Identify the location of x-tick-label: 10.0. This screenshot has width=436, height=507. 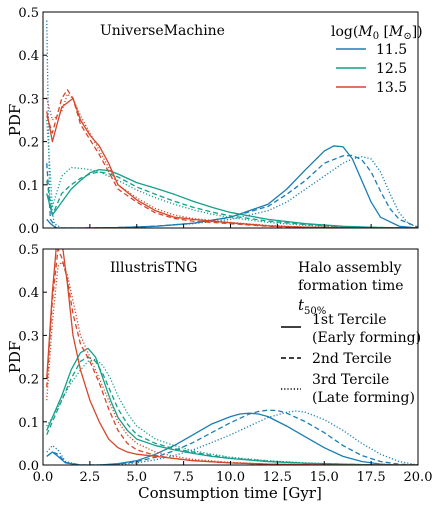
(230, 477).